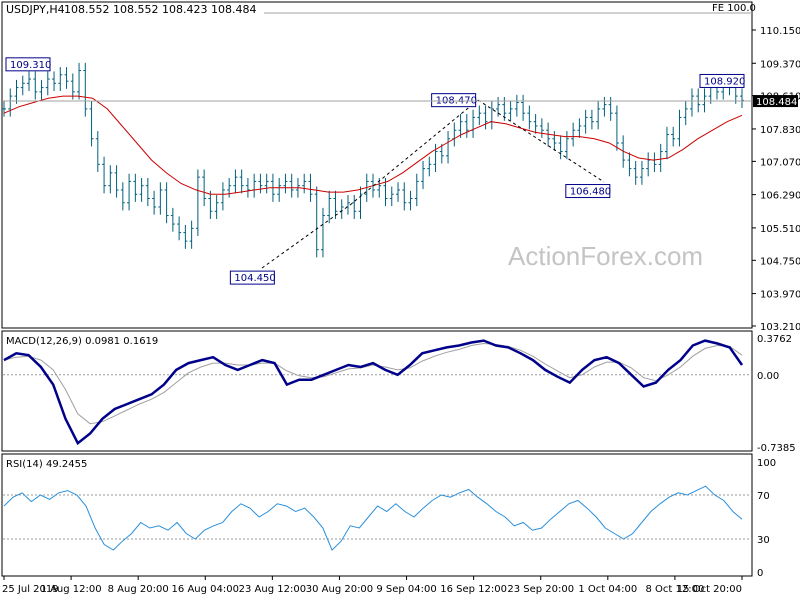  Describe the element at coordinates (71, 589) in the screenshot. I see `time-tick-label: 1 Aug 12:00` at that location.